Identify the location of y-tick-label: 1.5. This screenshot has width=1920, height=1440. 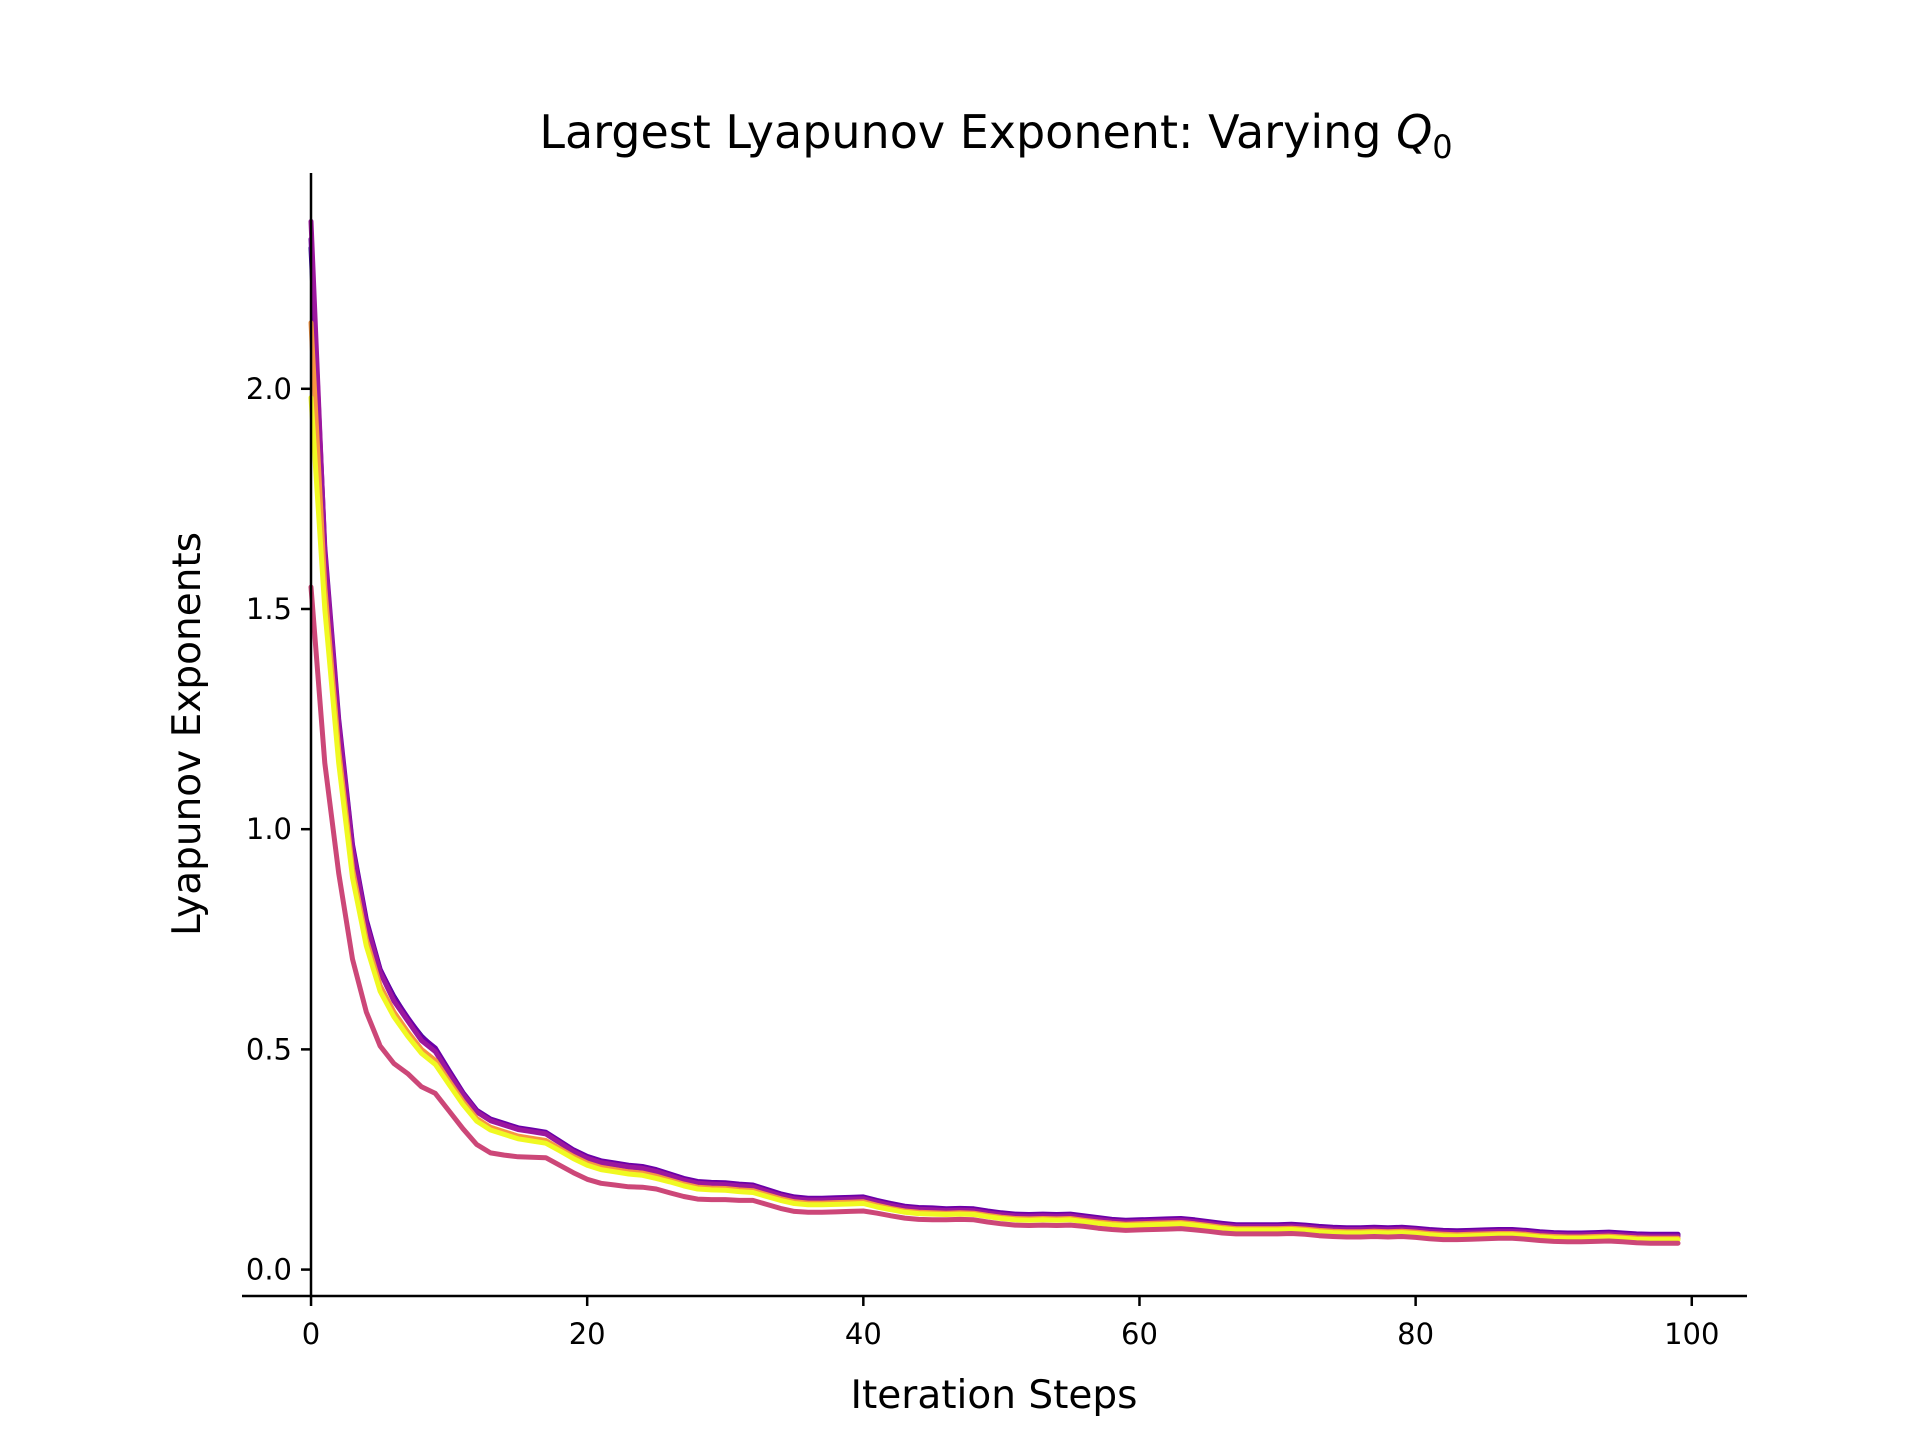
(269, 609).